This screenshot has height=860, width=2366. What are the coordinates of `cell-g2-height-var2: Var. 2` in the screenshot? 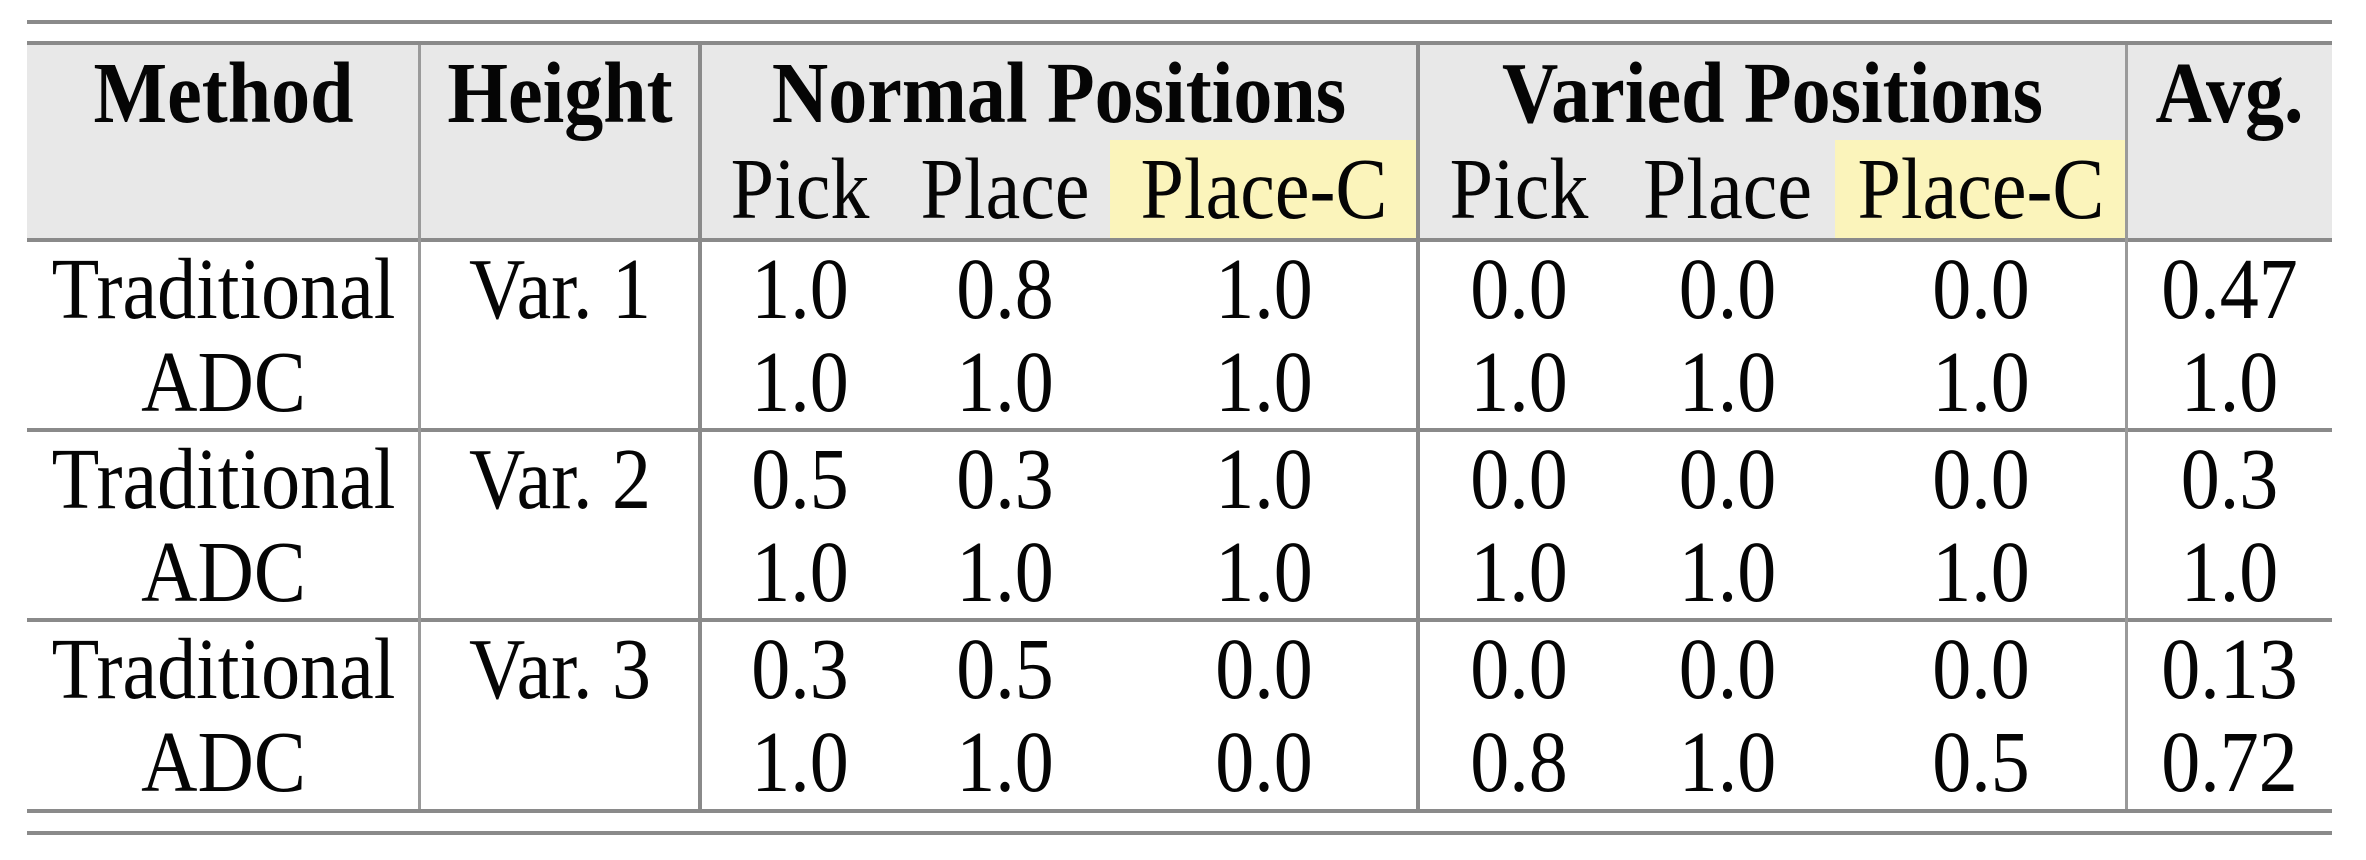 It's located at (560, 478).